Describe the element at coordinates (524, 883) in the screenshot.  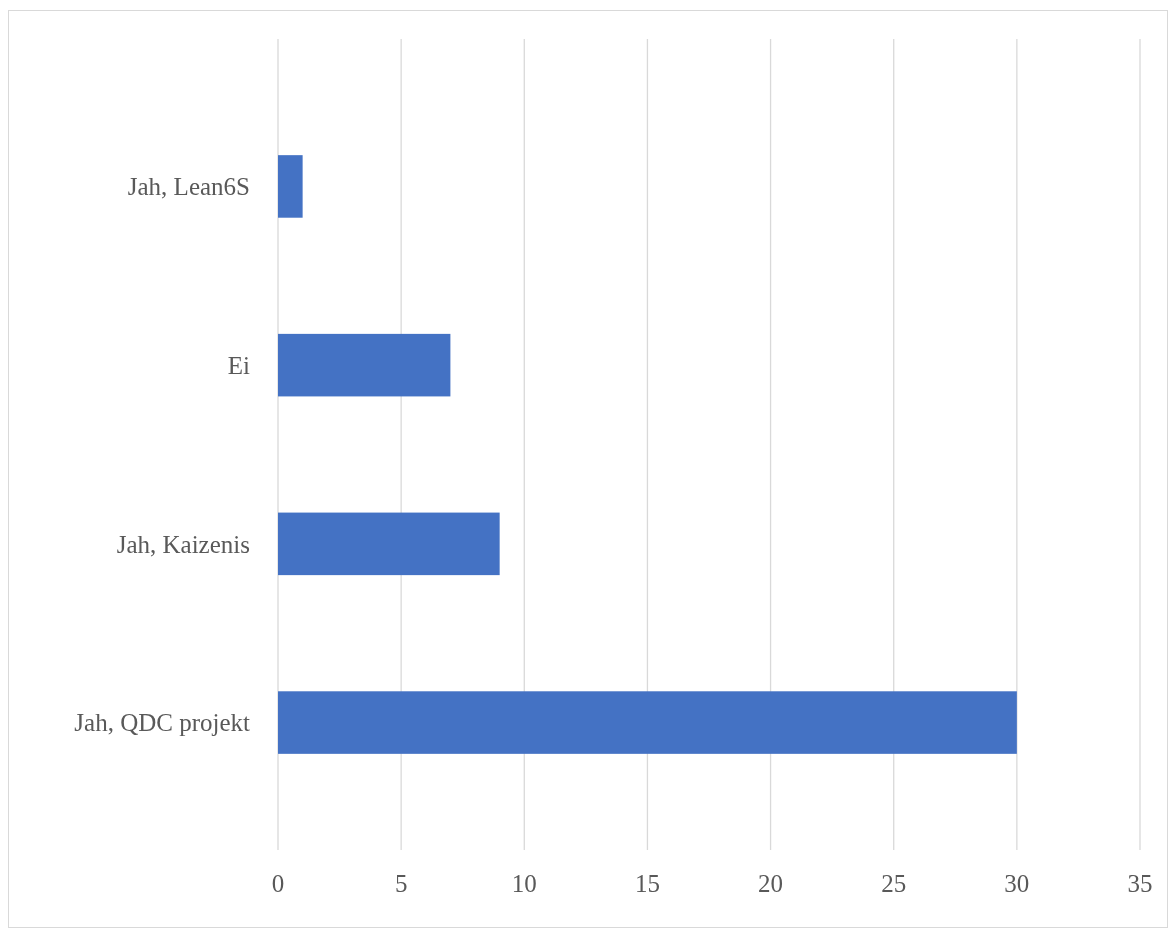
I see `x-tick-label: 10` at that location.